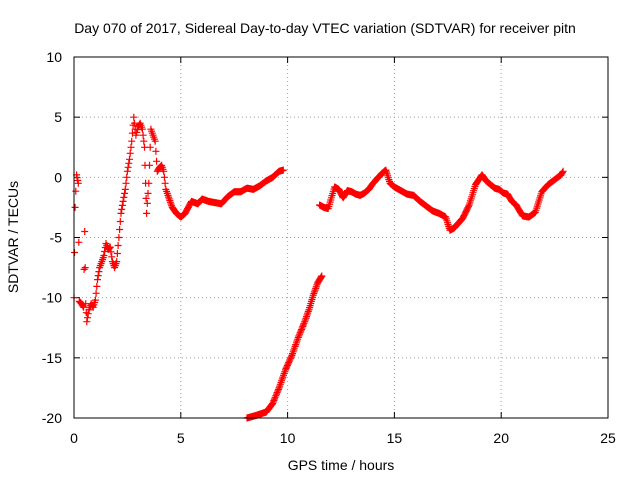 The height and width of the screenshot is (480, 640). Describe the element at coordinates (13, 237) in the screenshot. I see `y-axis-label: SDTVAR / TECUs` at that location.